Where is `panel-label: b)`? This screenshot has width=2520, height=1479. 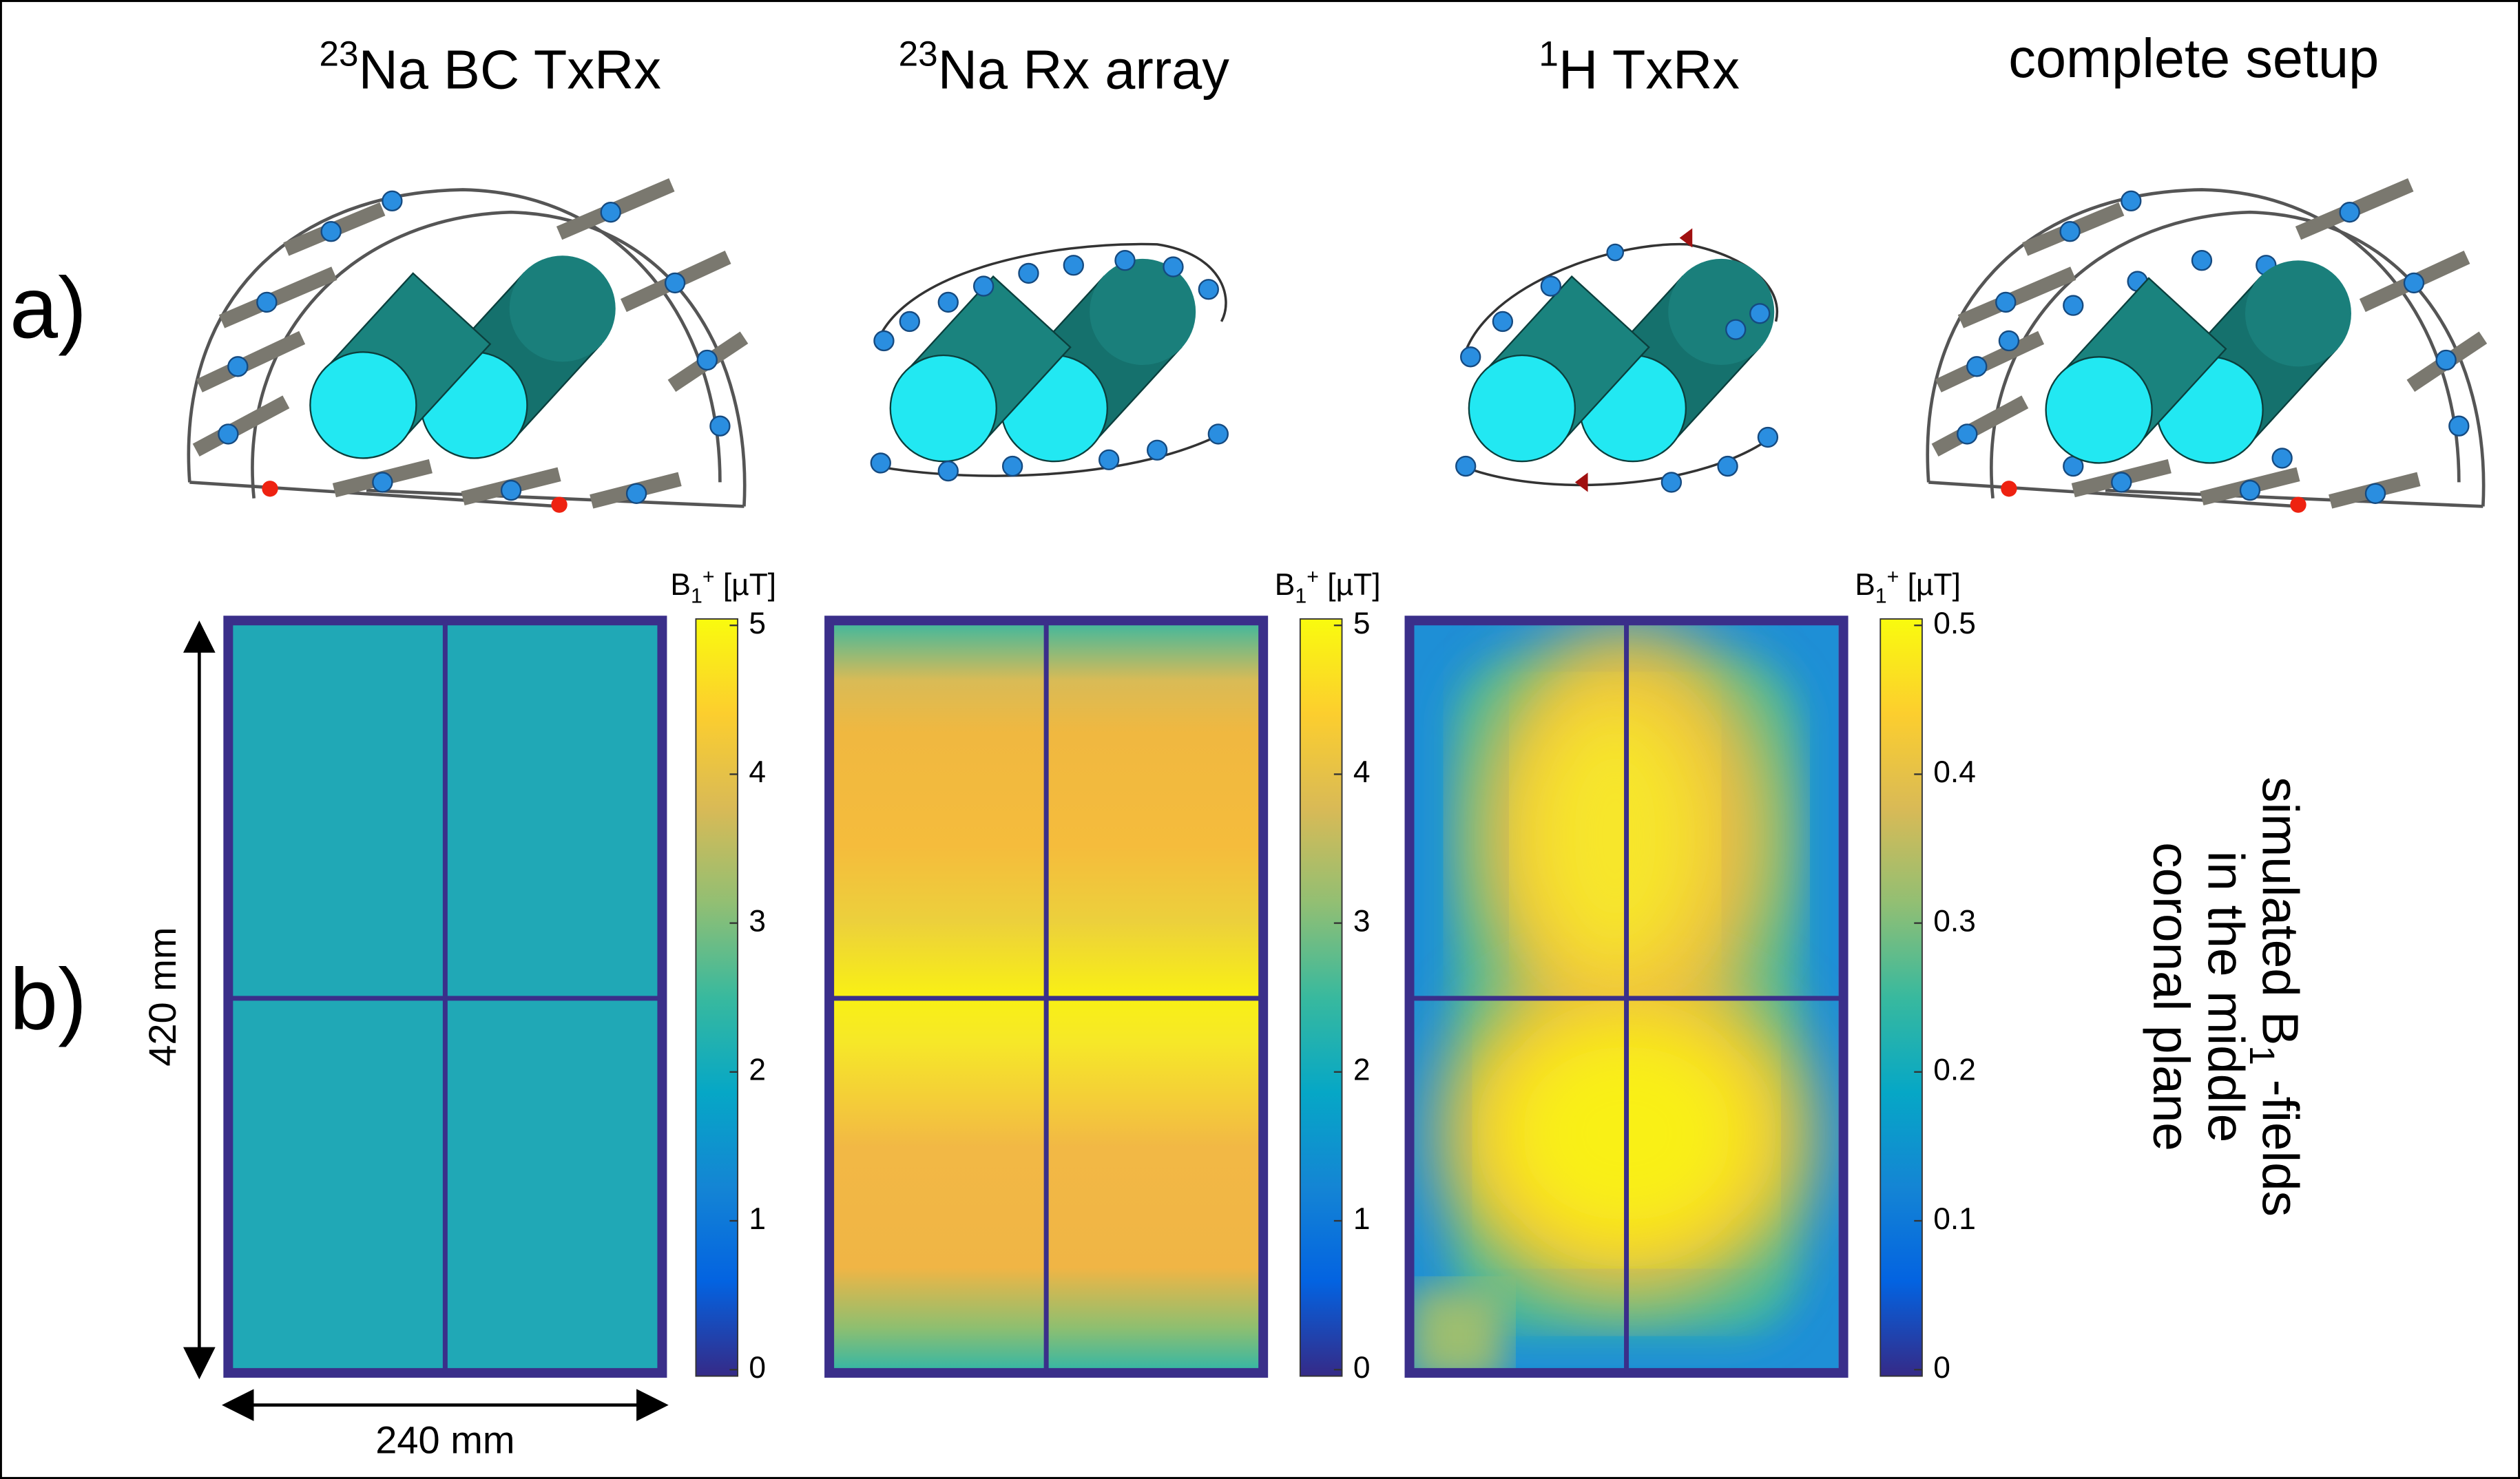 panel-label: b) is located at coordinates (48, 998).